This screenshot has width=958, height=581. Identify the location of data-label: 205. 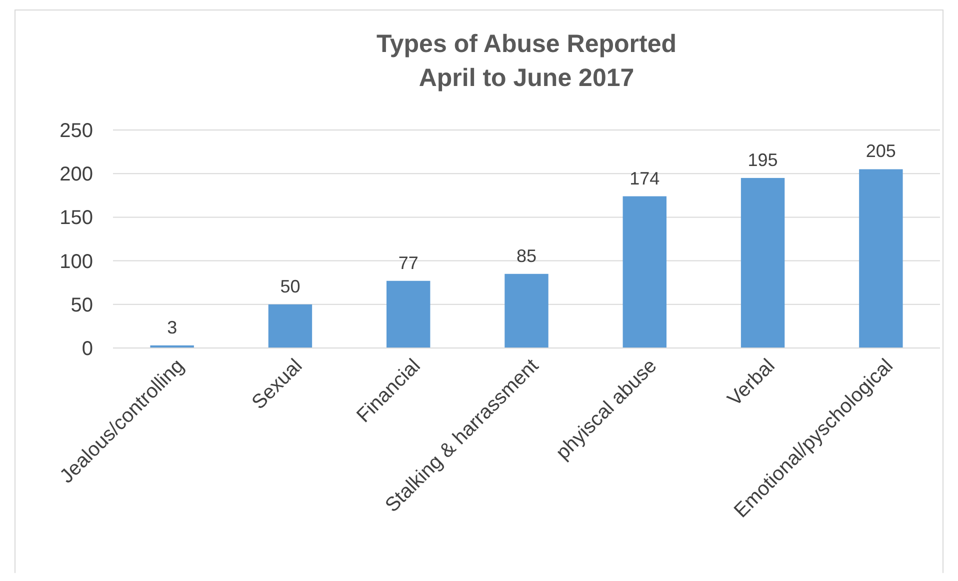
(881, 151).